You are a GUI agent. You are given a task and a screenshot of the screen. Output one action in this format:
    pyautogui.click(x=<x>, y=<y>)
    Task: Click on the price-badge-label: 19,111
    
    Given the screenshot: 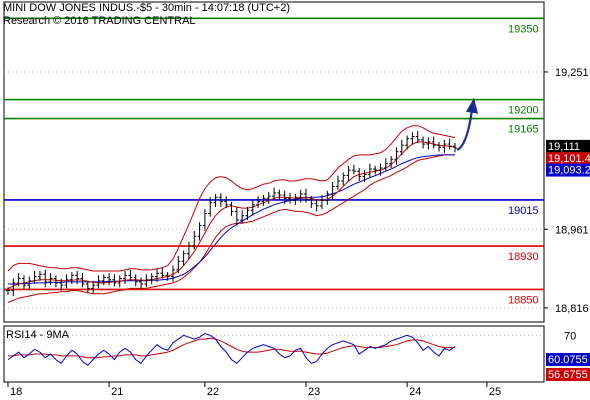 What is the action you would take?
    pyautogui.click(x=564, y=147)
    